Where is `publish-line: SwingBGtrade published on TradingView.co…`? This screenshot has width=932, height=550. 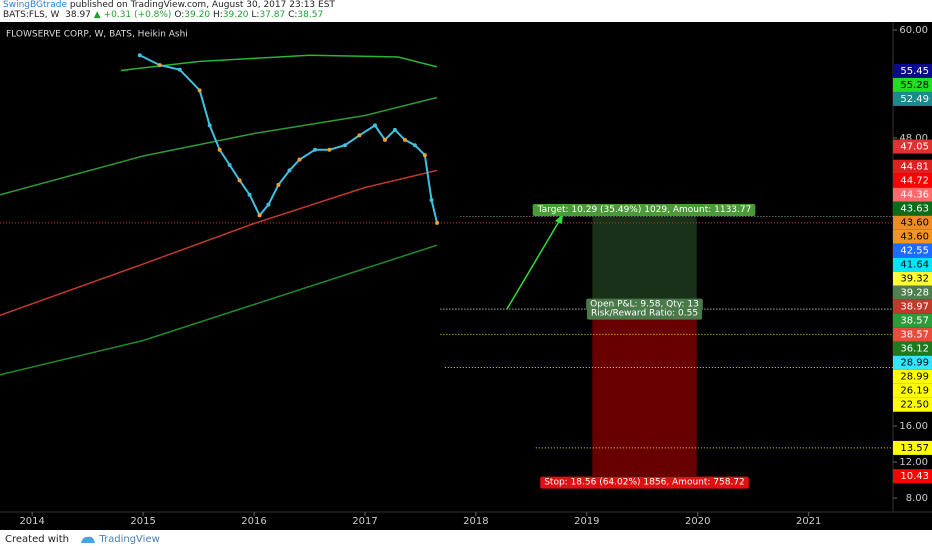 publish-line: SwingBGtrade published on TradingView.co… is located at coordinates (466, 5).